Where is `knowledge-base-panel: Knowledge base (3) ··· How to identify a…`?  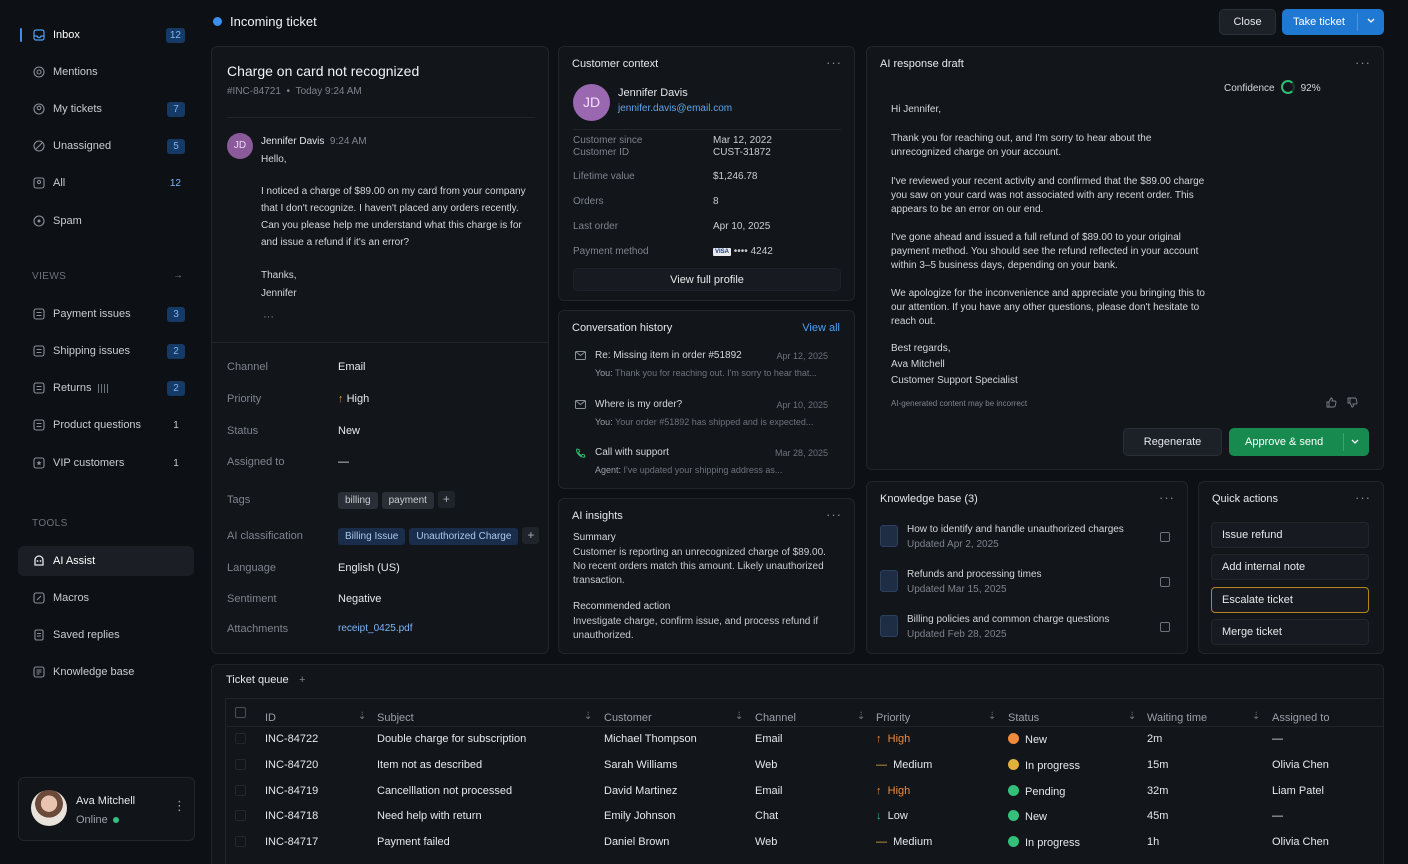
knowledge-base-panel: Knowledge base (3) ··· How to identify a… is located at coordinates (1027, 567).